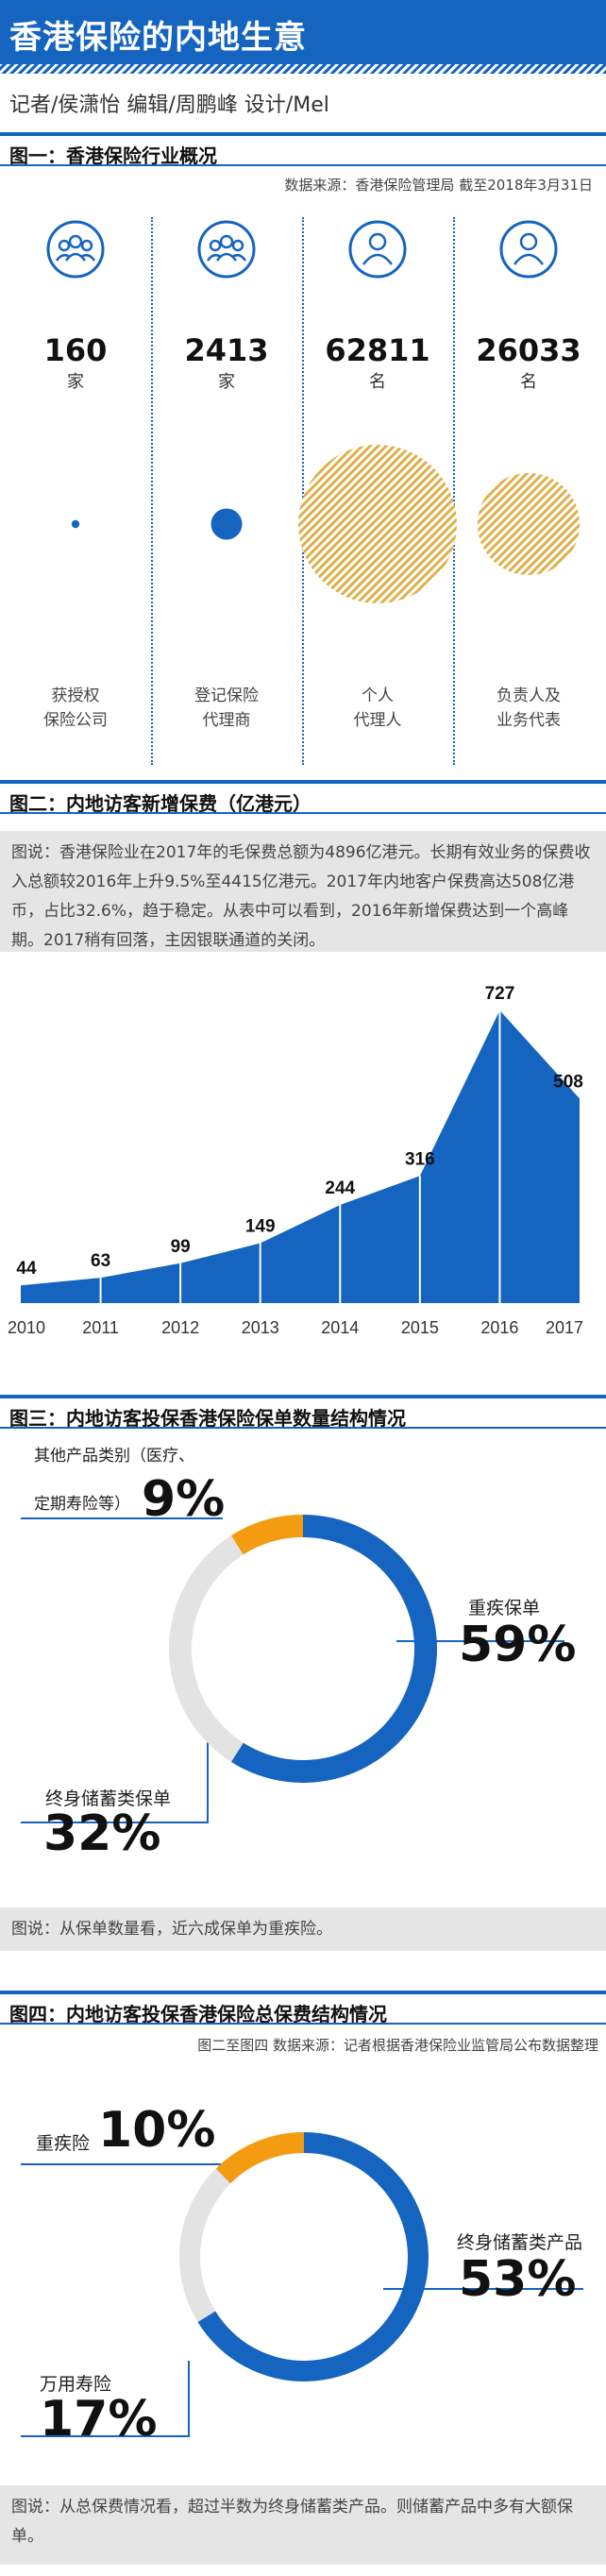 This screenshot has width=606, height=2576. Describe the element at coordinates (300, 1156) in the screenshot. I see `area-series` at that location.